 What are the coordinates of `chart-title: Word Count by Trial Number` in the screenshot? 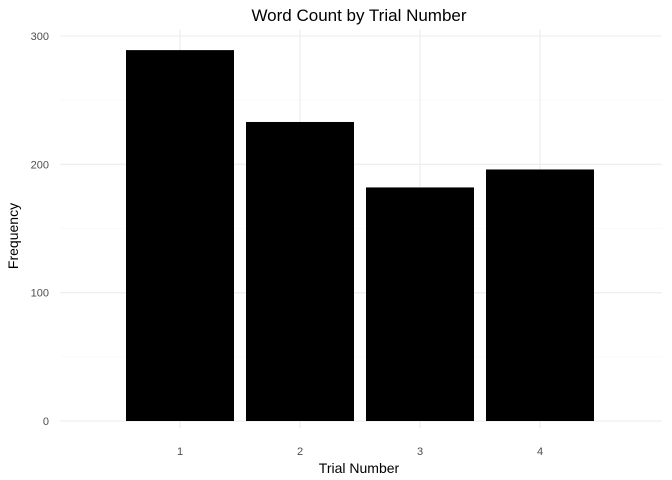 It's located at (358, 15).